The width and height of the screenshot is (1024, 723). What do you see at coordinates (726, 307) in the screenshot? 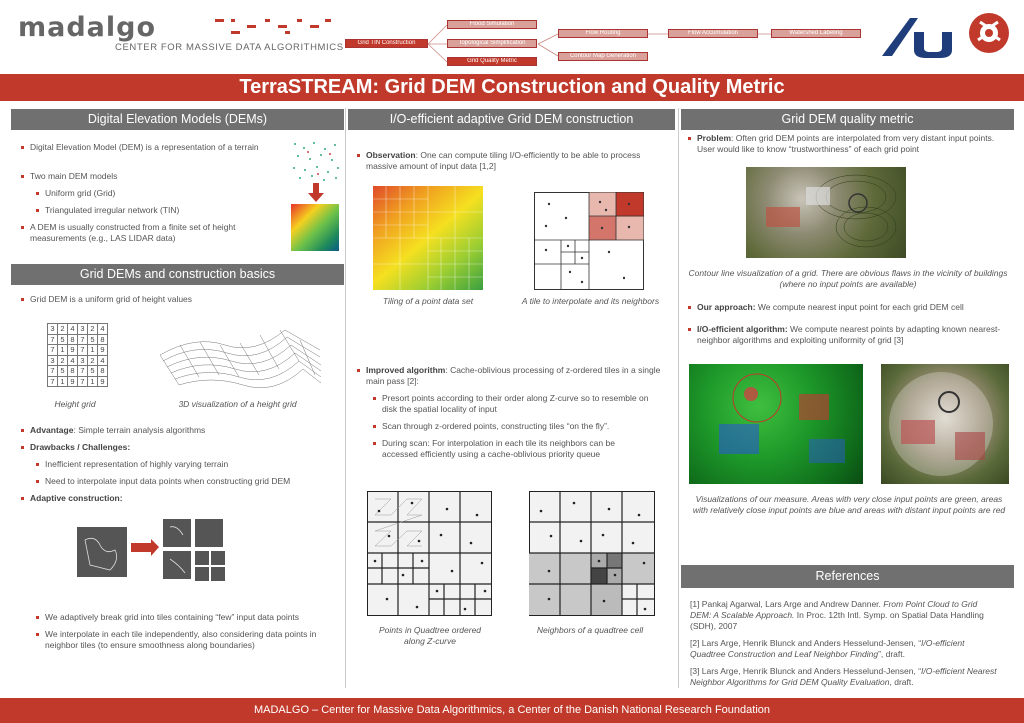
I see `approach-label: Our approach:` at bounding box center [726, 307].